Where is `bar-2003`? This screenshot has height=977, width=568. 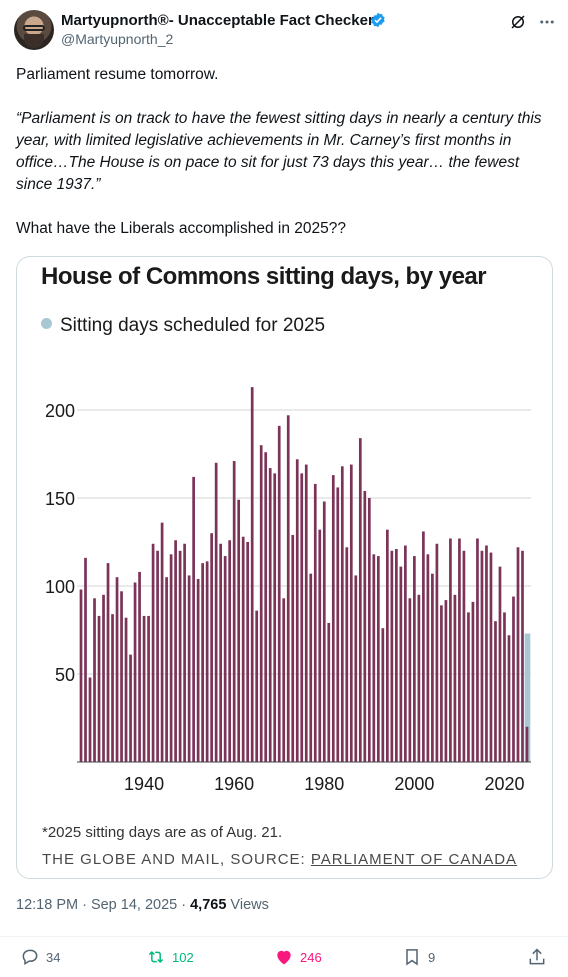 bar-2003 is located at coordinates (428, 658).